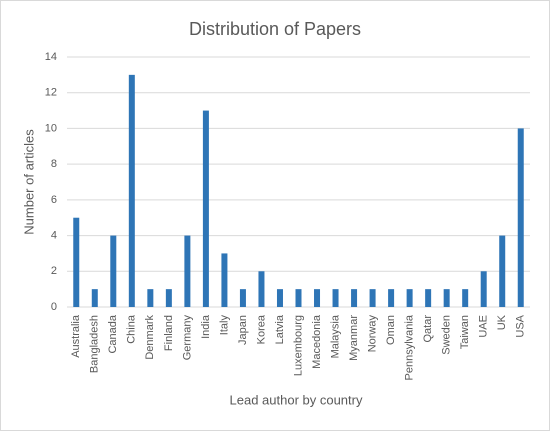 The width and height of the screenshot is (550, 431). What do you see at coordinates (169, 333) in the screenshot?
I see `x-tick-label: Finland` at bounding box center [169, 333].